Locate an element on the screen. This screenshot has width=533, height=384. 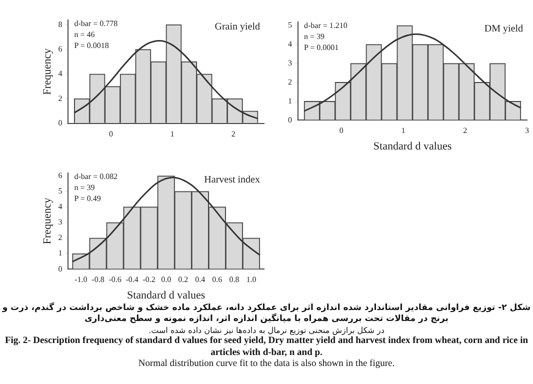
annotation: d-bar = 1.210 is located at coordinates (326, 25).